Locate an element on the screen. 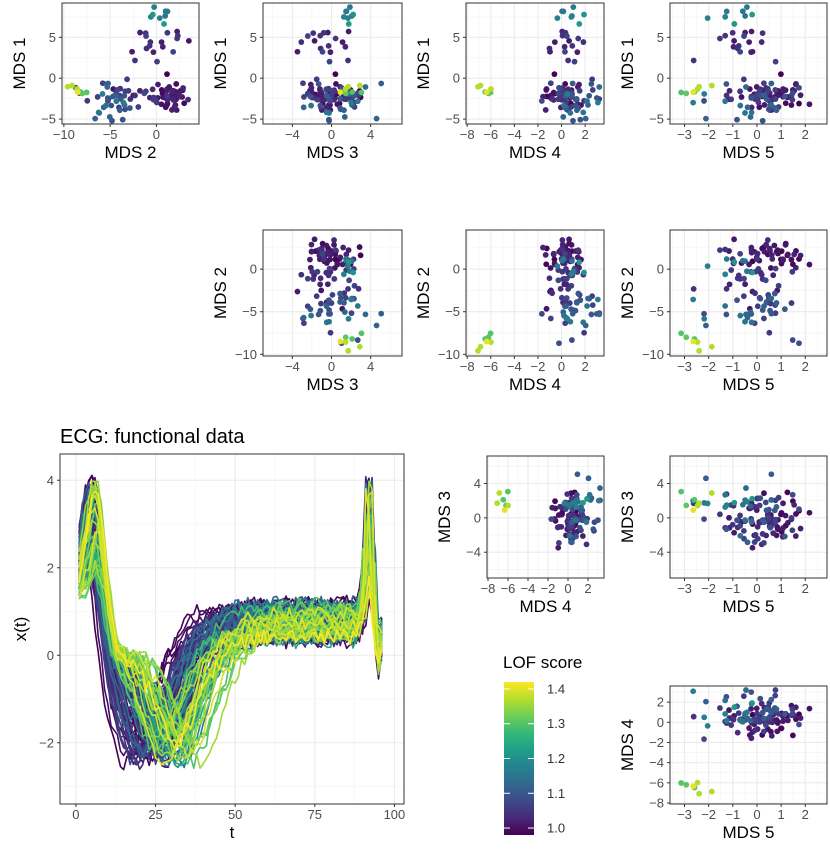 The image size is (830, 858). y-tick-label: −2 is located at coordinates (656, 742).